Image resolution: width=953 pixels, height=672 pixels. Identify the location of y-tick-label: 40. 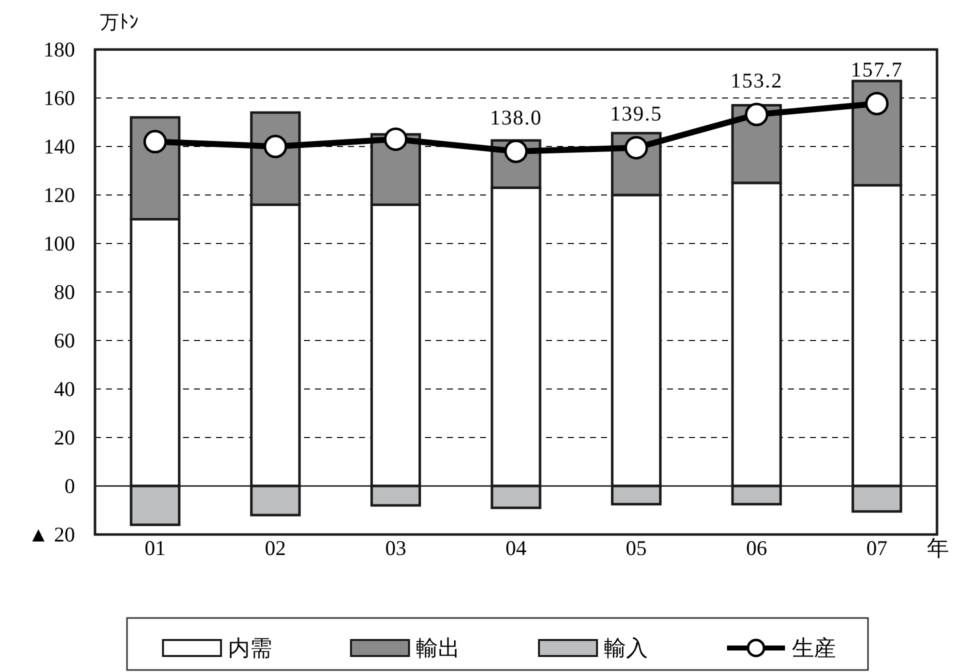
(64, 389).